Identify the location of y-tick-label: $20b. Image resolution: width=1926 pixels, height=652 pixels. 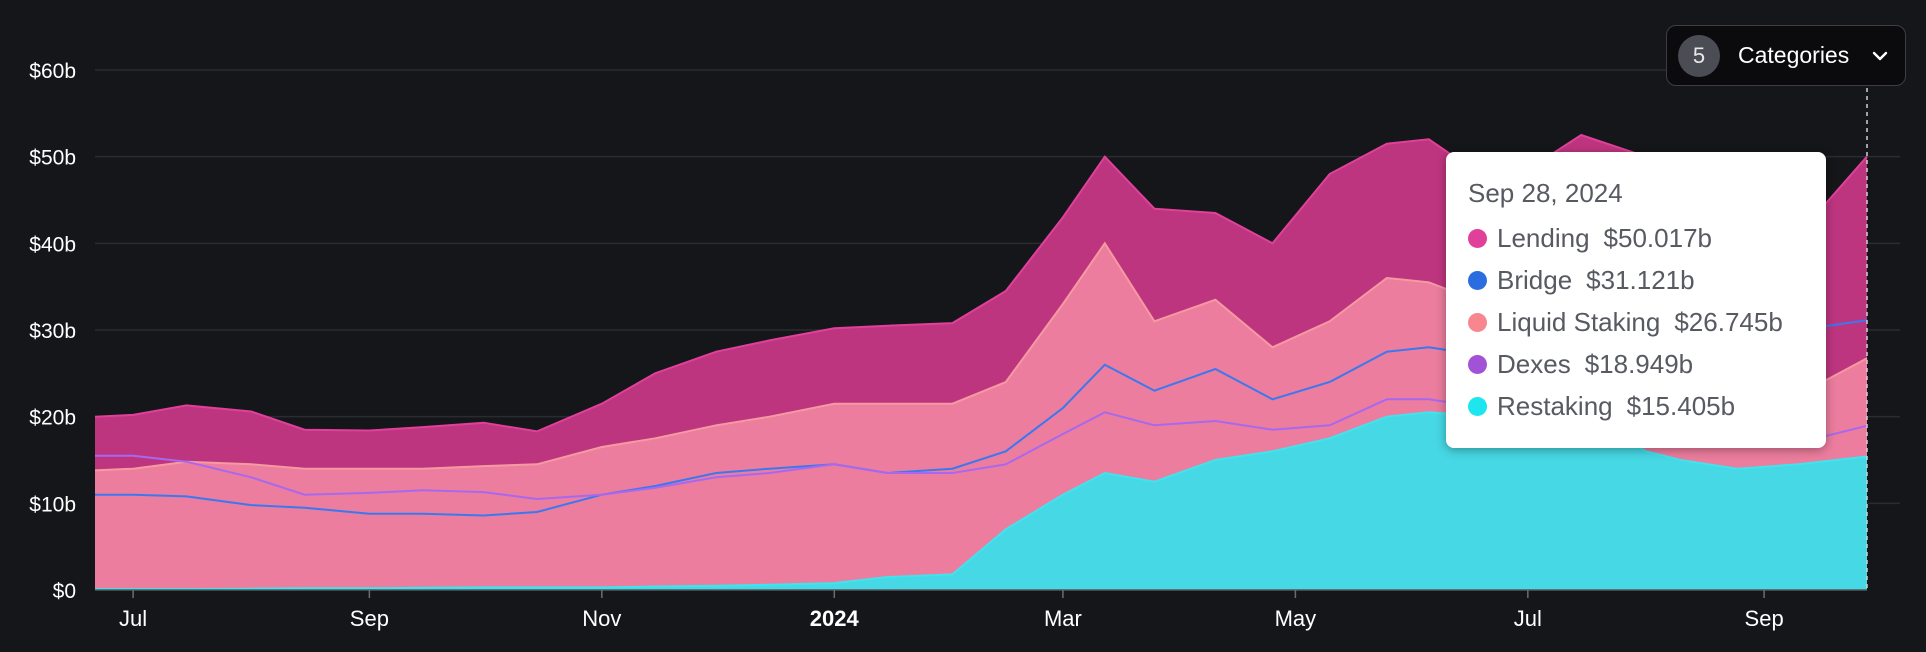
(52, 418).